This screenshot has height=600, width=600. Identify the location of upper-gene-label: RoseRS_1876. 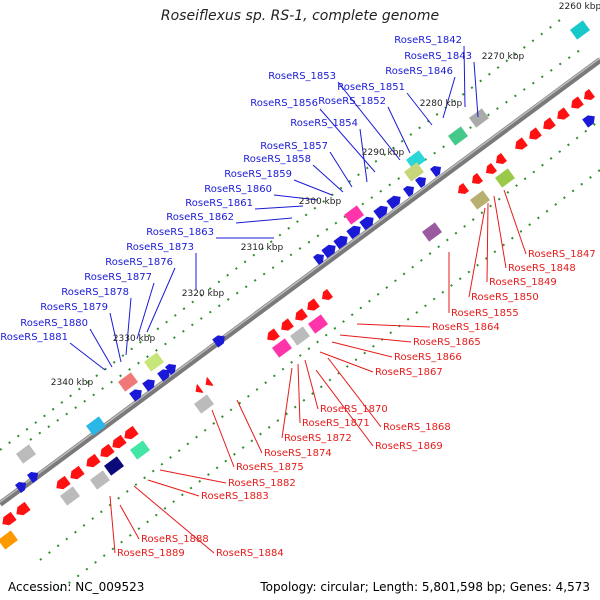
(139, 262).